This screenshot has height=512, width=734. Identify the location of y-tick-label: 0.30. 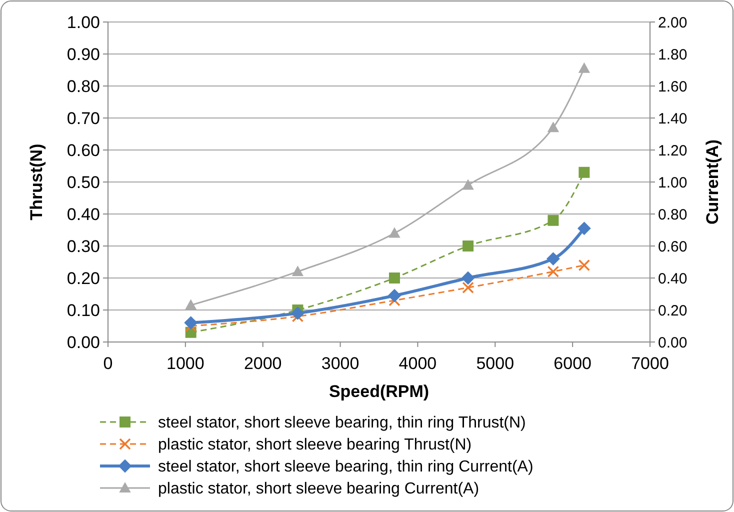
(83, 246).